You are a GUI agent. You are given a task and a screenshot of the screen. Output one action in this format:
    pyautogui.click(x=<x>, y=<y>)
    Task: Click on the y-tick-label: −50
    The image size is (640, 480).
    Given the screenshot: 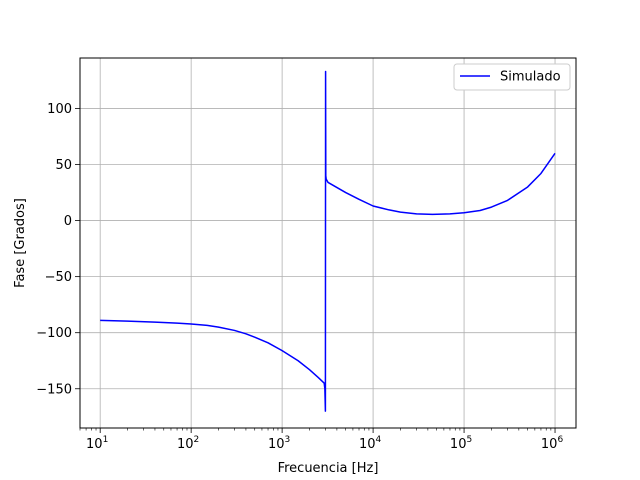 What is the action you would take?
    pyautogui.click(x=58, y=277)
    